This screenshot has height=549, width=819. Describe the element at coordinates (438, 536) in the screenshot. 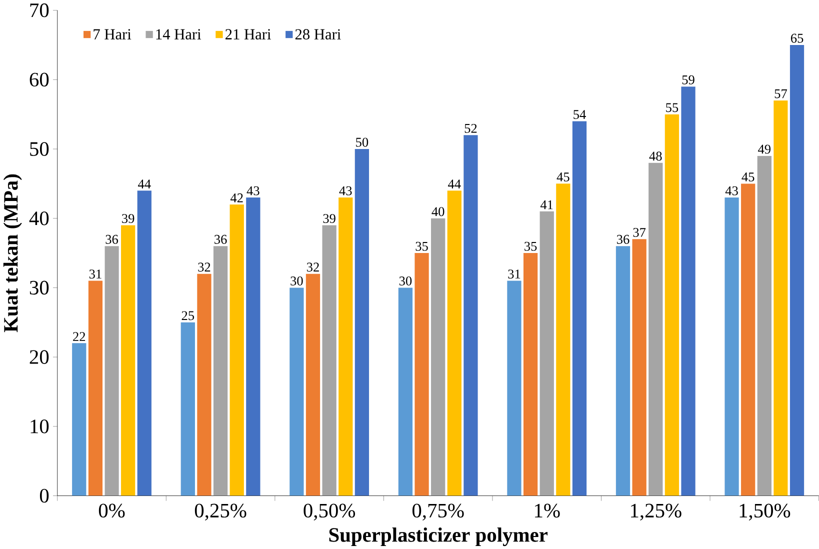

I see `x-axis-title: Superplasticizer polymer` at that location.